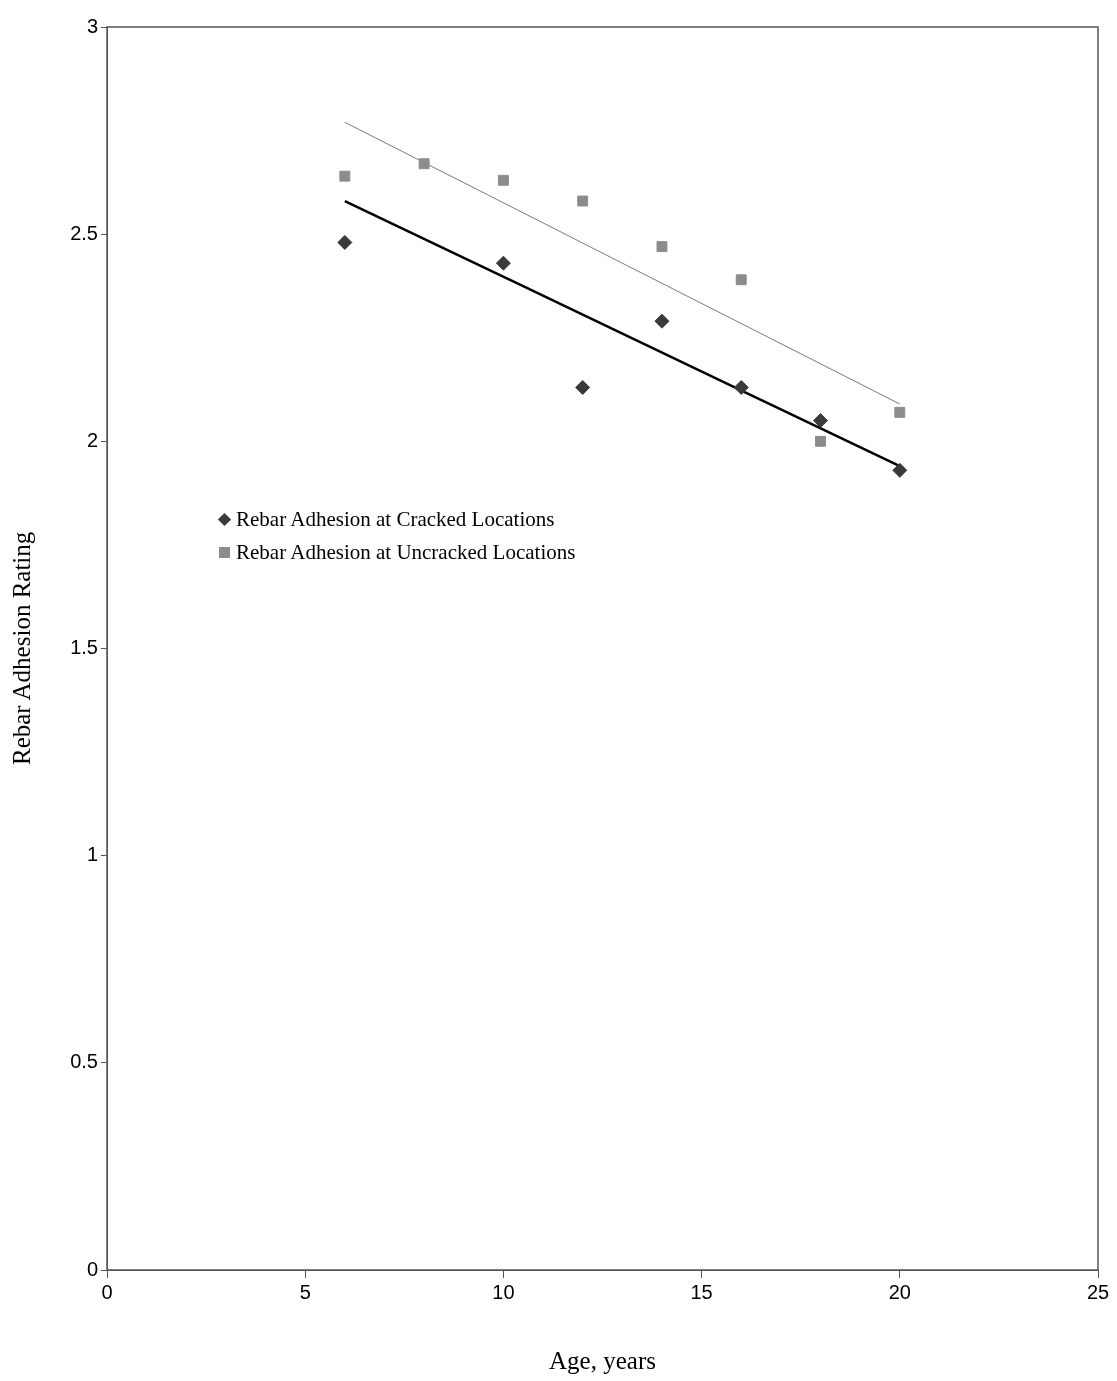  What do you see at coordinates (92, 1268) in the screenshot?
I see `y-tick-label: 0` at bounding box center [92, 1268].